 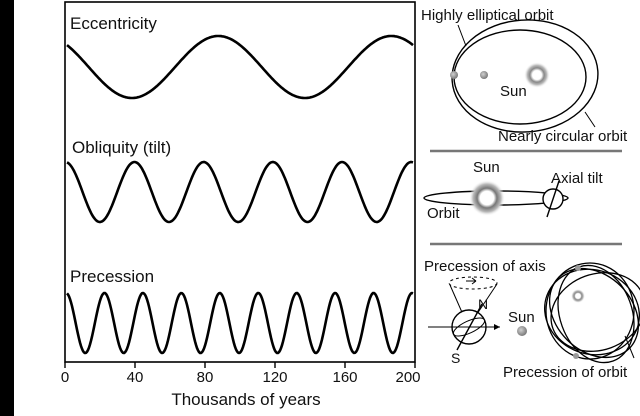 What do you see at coordinates (563, 136) in the screenshot?
I see `nearly-circular-orbit-label: Nearly circular orbit` at bounding box center [563, 136].